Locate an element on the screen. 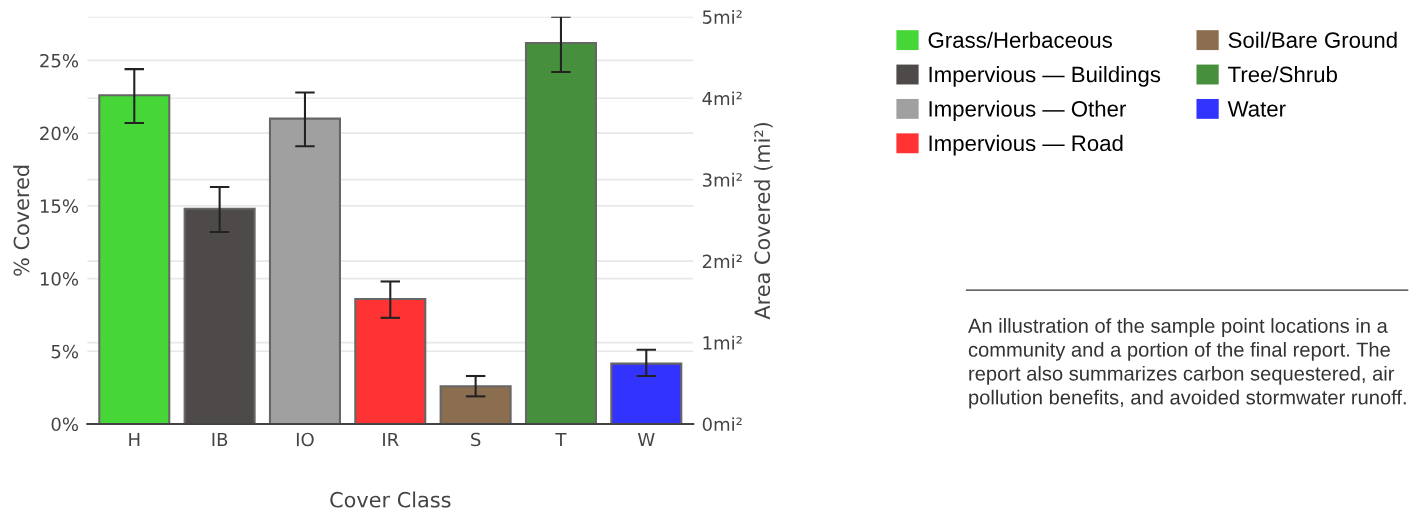 This screenshot has height=509, width=1409. y-tick-label: 20% is located at coordinates (59, 133).